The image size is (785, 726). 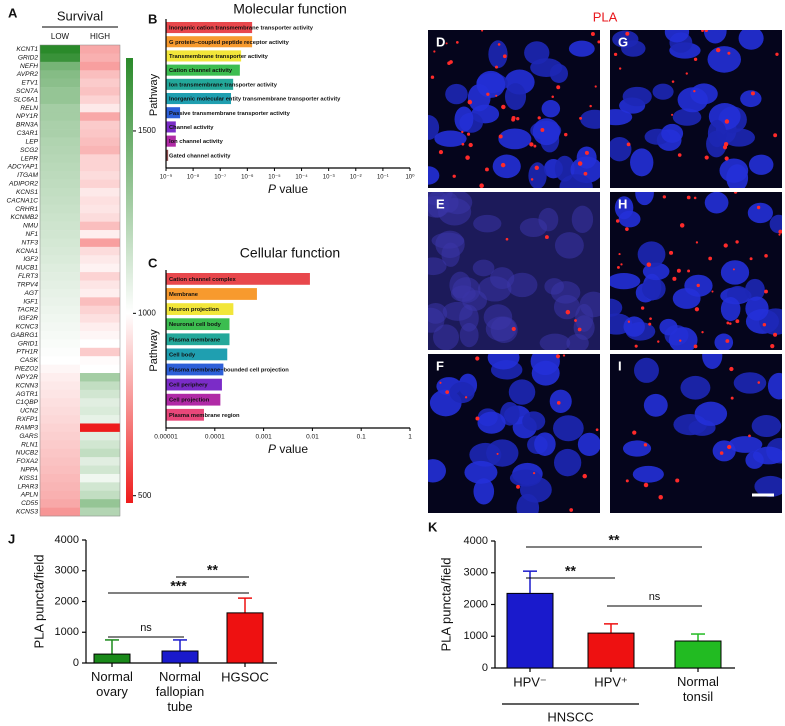 I want to click on row-label: RXFP1, so click(x=28, y=419).